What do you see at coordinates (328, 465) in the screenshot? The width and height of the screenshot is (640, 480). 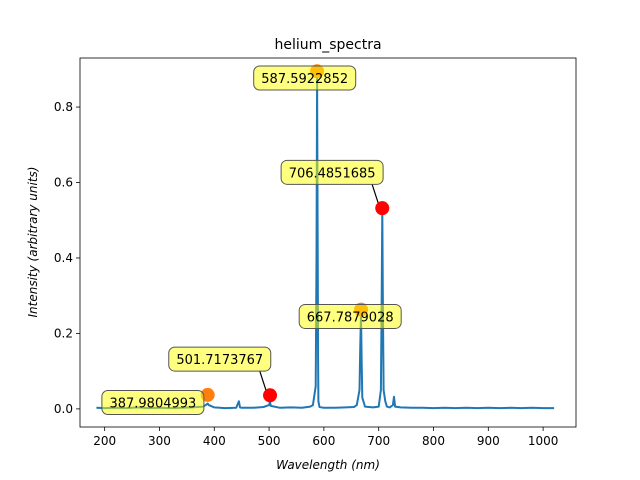 I see `x-axis-label: Wavelength (nm)` at bounding box center [328, 465].